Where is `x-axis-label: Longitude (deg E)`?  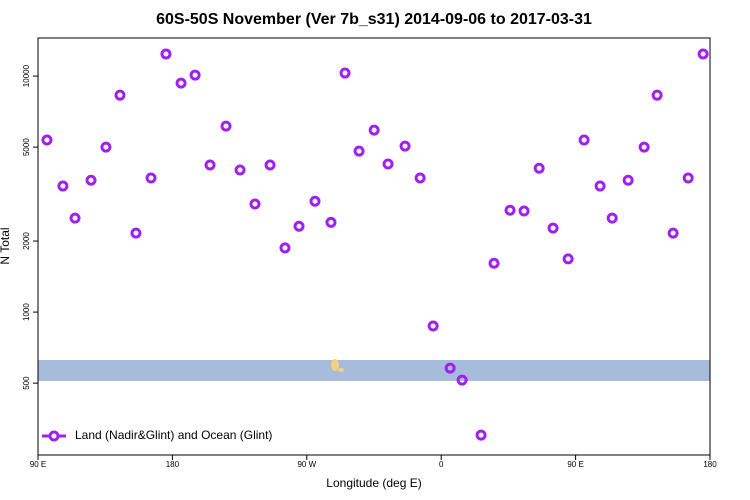 x-axis-label: Longitude (deg E) is located at coordinates (373, 483).